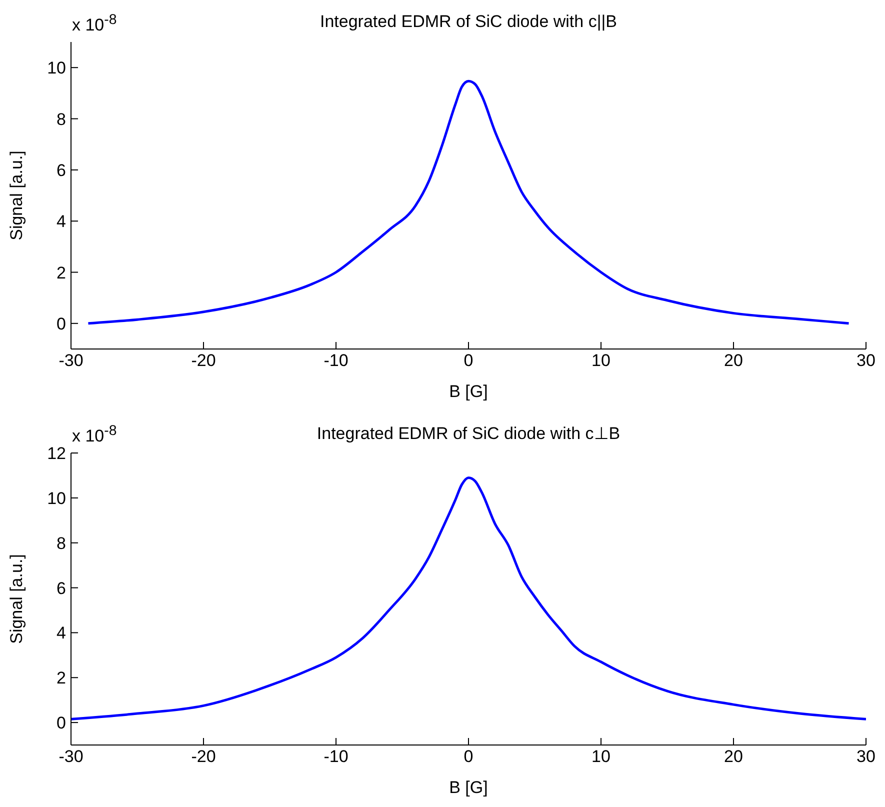 Image resolution: width=885 pixels, height=807 pixels. What do you see at coordinates (56, 454) in the screenshot?
I see `y-tick-label: 12` at bounding box center [56, 454].